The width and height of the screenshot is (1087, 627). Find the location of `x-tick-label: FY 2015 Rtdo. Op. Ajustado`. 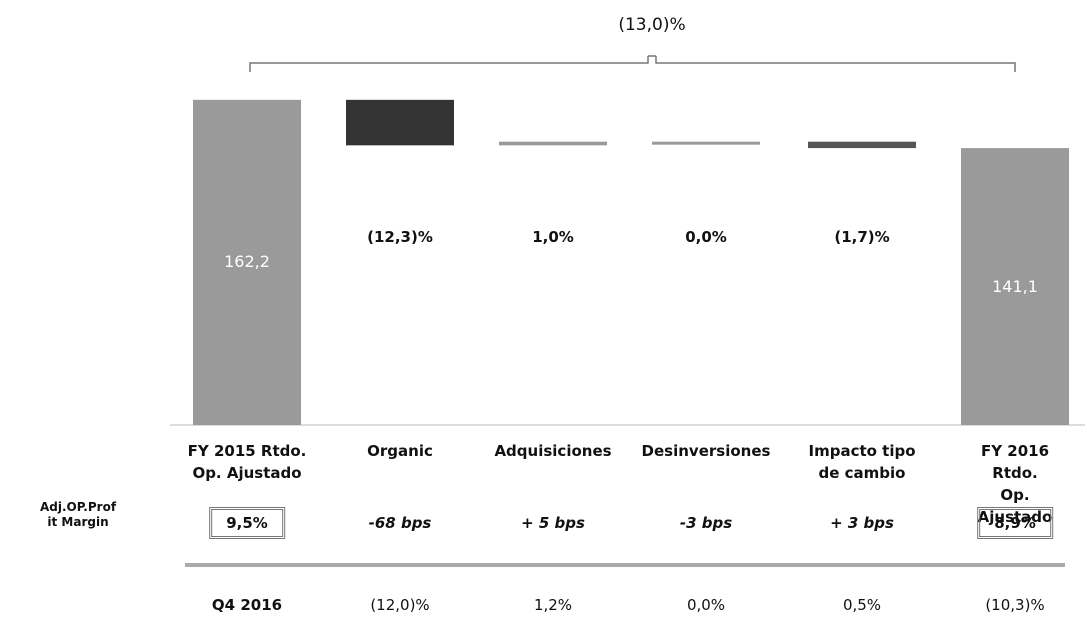

x-tick-label: FY 2015 Rtdo. Op. Ajustado is located at coordinates (247, 462).